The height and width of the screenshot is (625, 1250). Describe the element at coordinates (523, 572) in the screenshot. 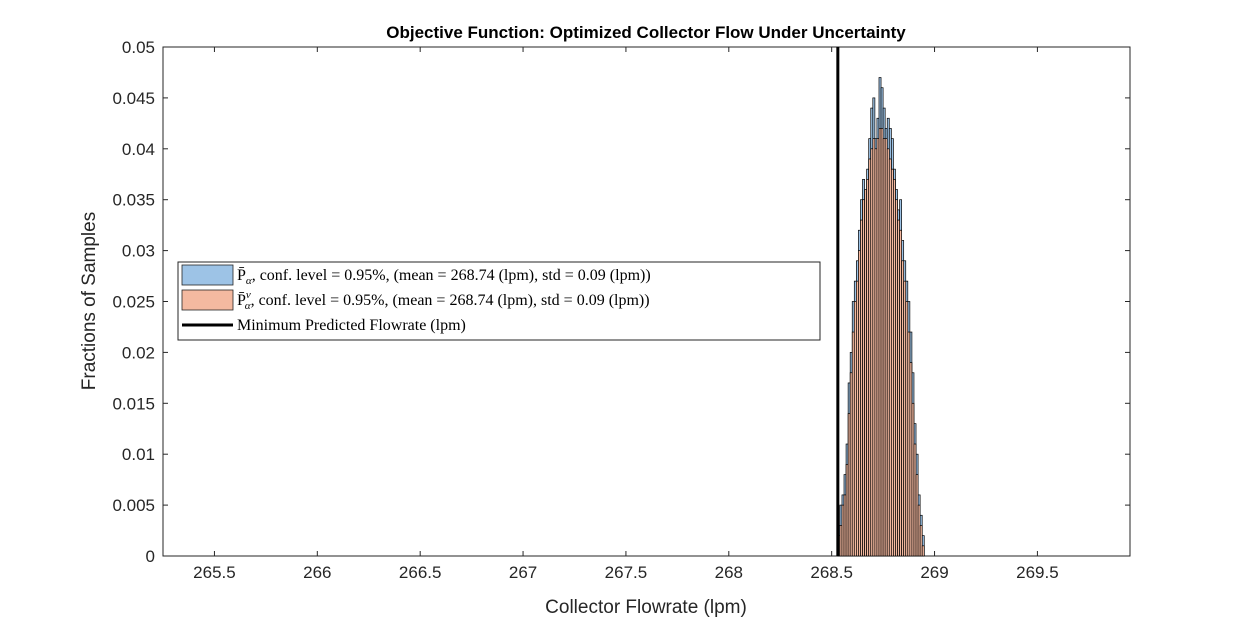

I see `x-tick-label: 267` at that location.